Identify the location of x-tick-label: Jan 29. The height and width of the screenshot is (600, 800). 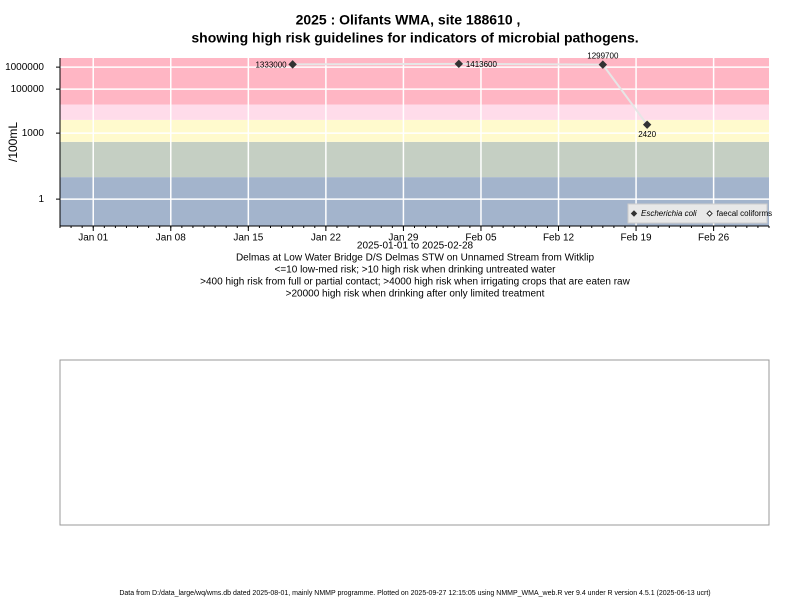
(403, 238).